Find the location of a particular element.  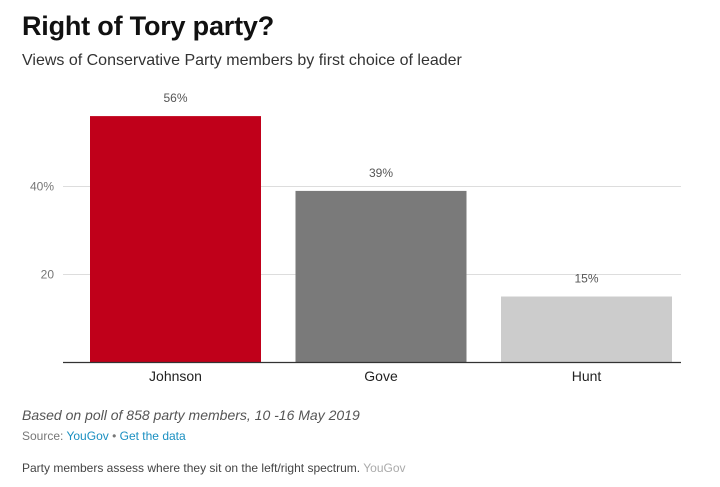

source-line: Source: YouGov • Get the data is located at coordinates (104, 436).